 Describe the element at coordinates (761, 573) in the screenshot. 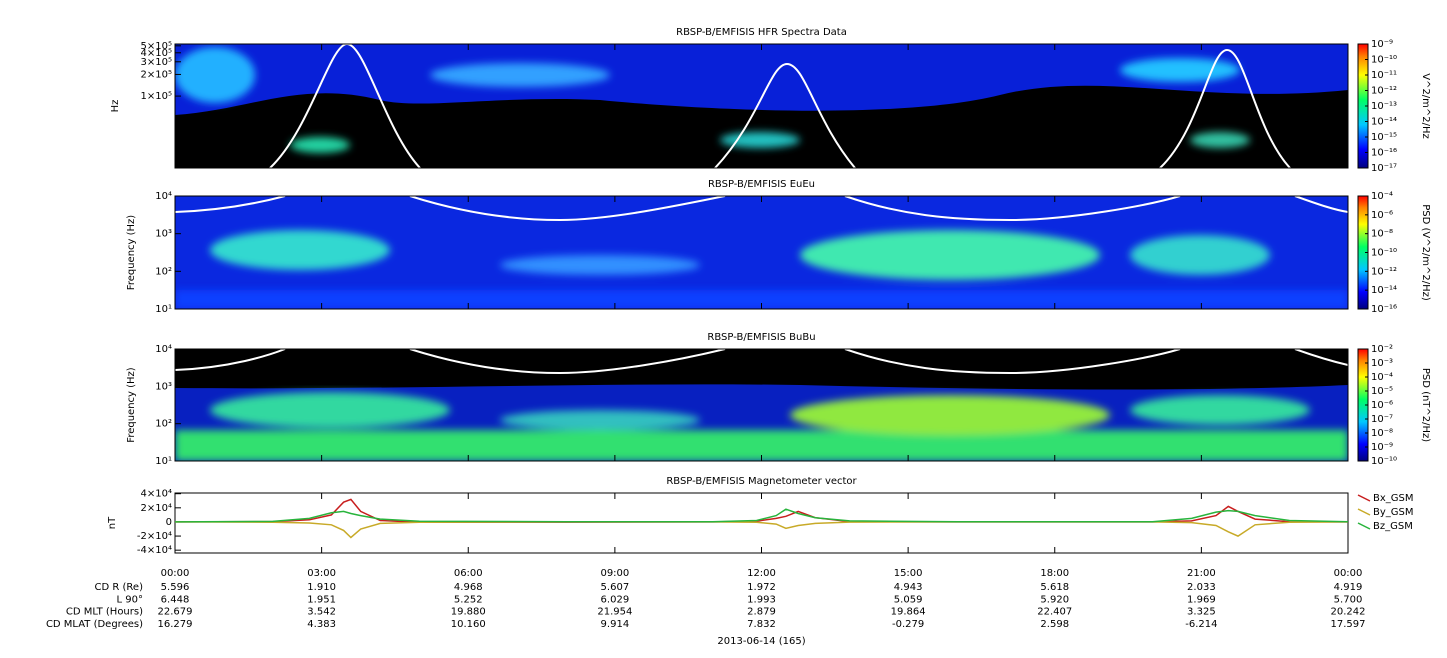

I see `x-tick-label: 12:00` at that location.